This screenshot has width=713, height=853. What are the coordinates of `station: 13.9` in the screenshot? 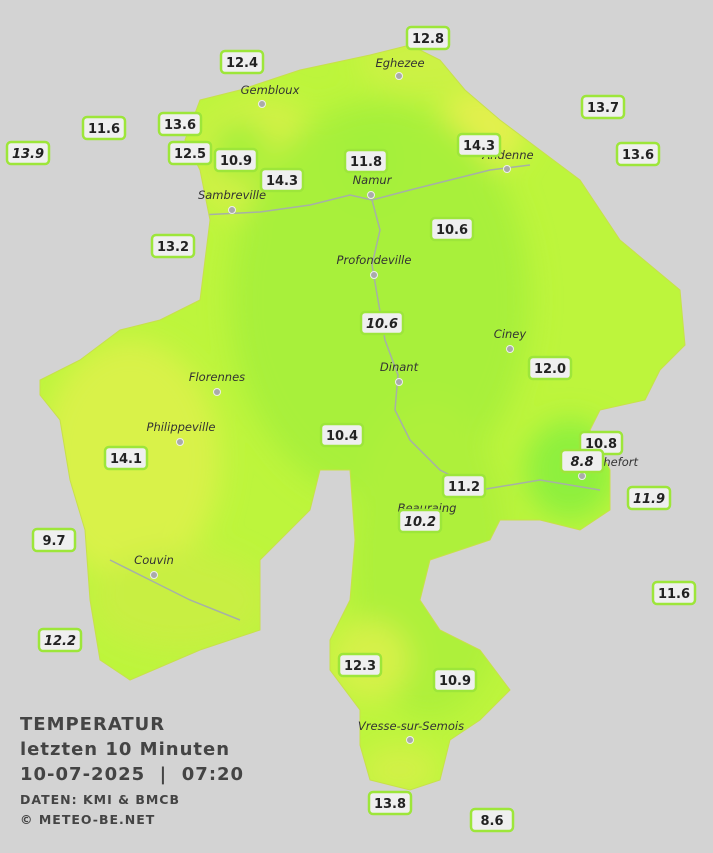 It's located at (28, 153).